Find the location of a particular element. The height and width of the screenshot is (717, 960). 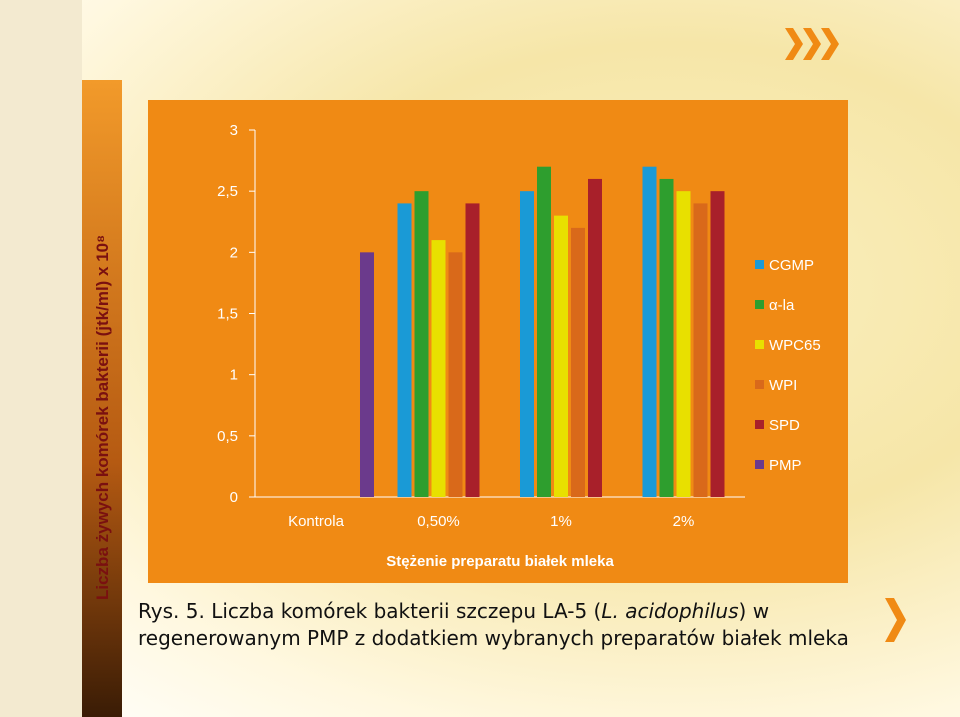

legend-label: α-la is located at coordinates (782, 305).